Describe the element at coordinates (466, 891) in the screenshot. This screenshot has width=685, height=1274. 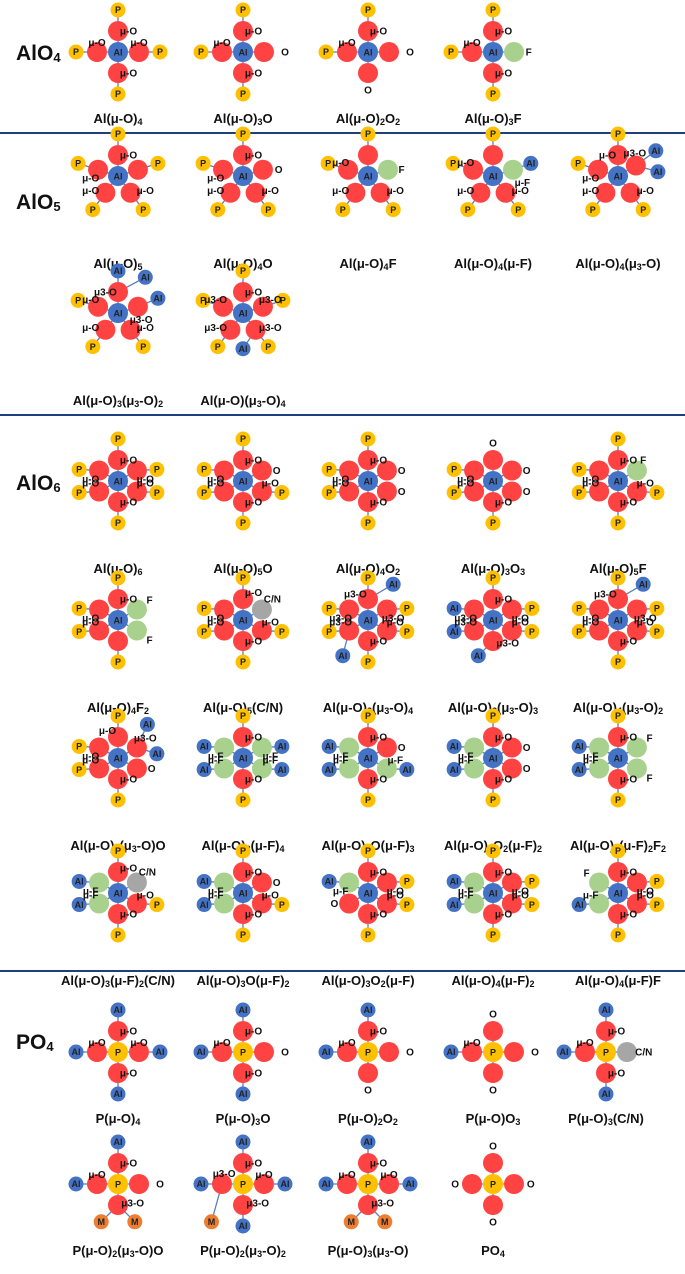
I see `svg-text: μ-F` at that location.